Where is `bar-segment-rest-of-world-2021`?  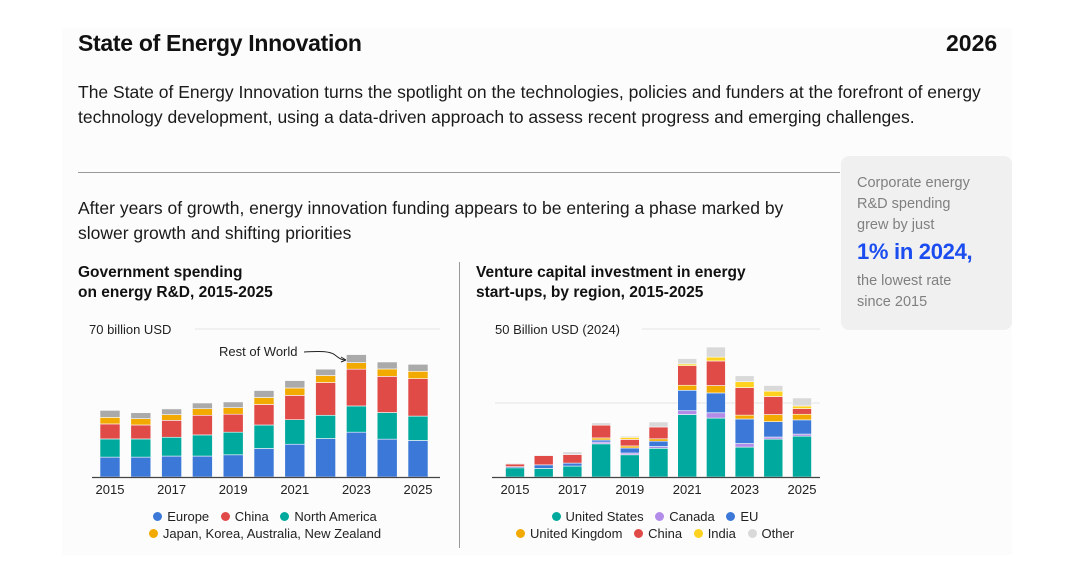
bar-segment-rest-of-world-2021 is located at coordinates (295, 384).